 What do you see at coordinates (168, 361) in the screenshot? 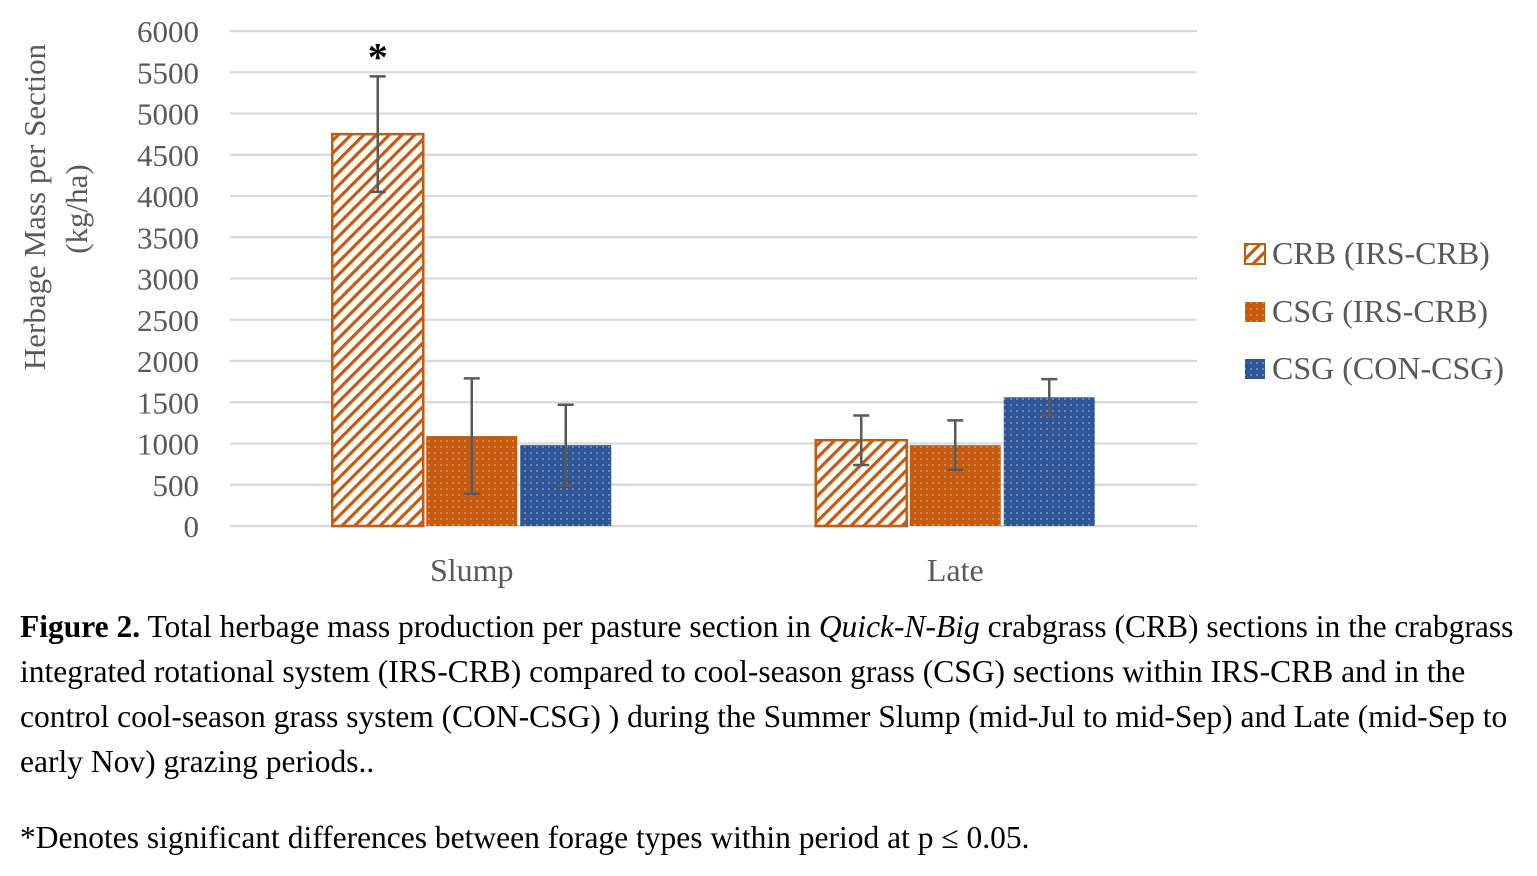
I see `y-tick-label: 2000` at bounding box center [168, 361].